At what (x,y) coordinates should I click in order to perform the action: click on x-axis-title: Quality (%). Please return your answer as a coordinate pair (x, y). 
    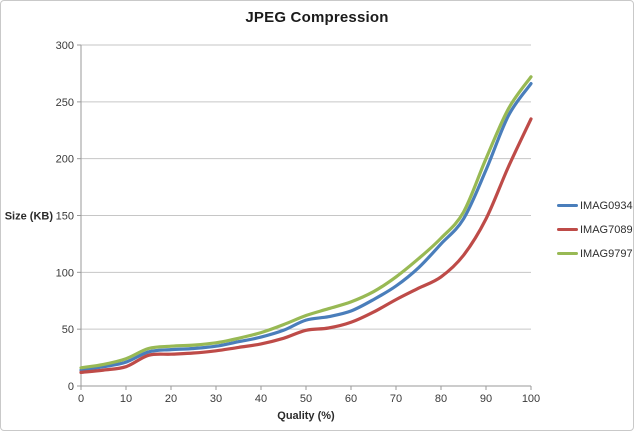
    Looking at the image, I should click on (306, 416).